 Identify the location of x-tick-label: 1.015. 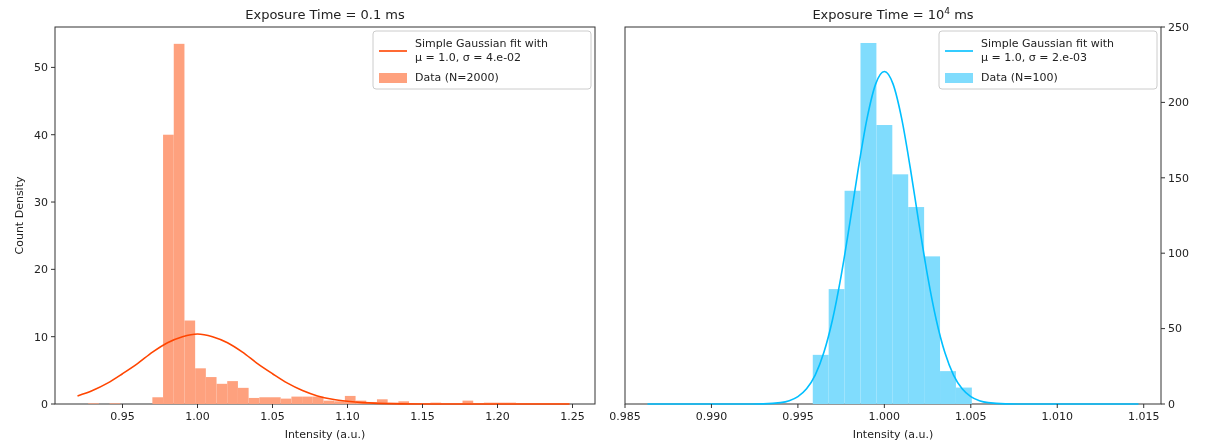
(1143, 416).